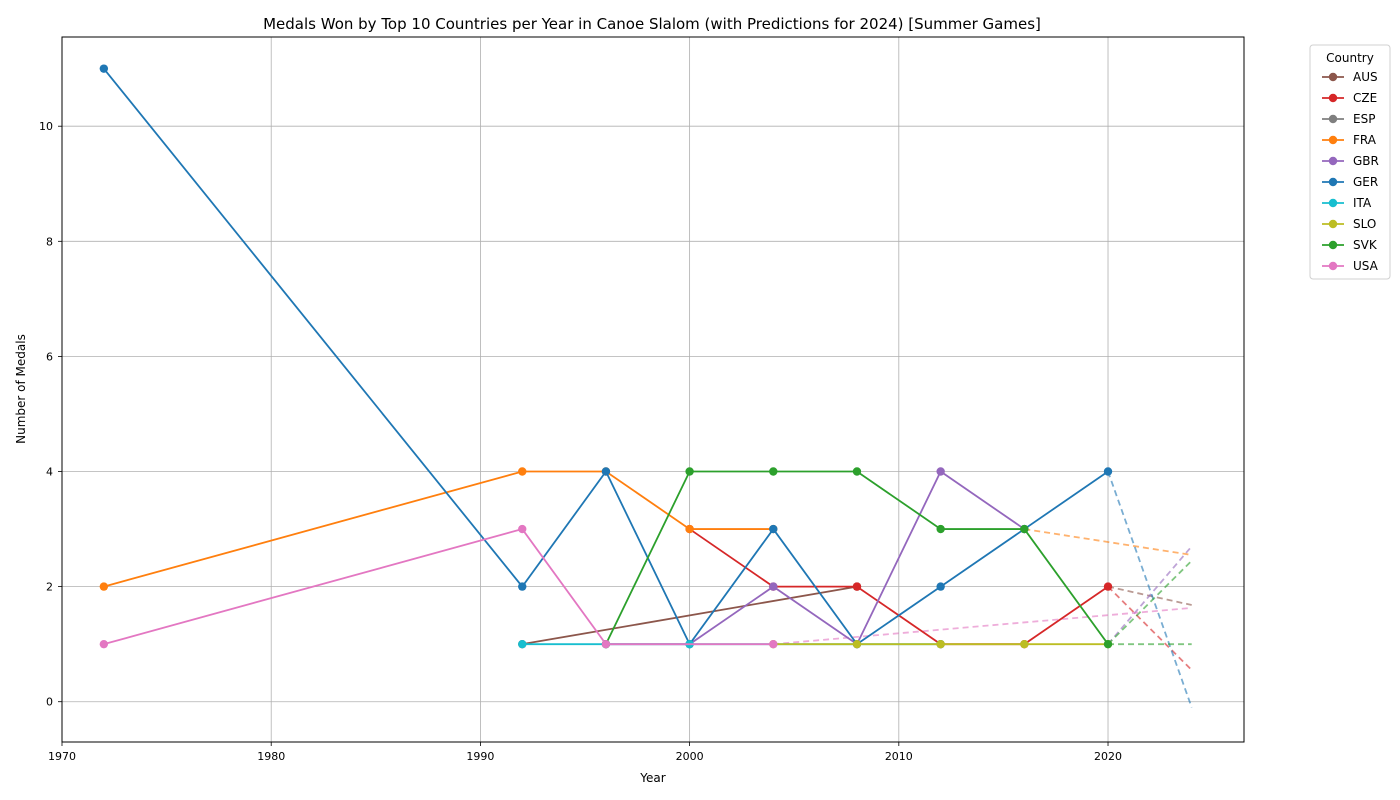 The image size is (1400, 800). I want to click on legend-label-aus: AUS, so click(1365, 77).